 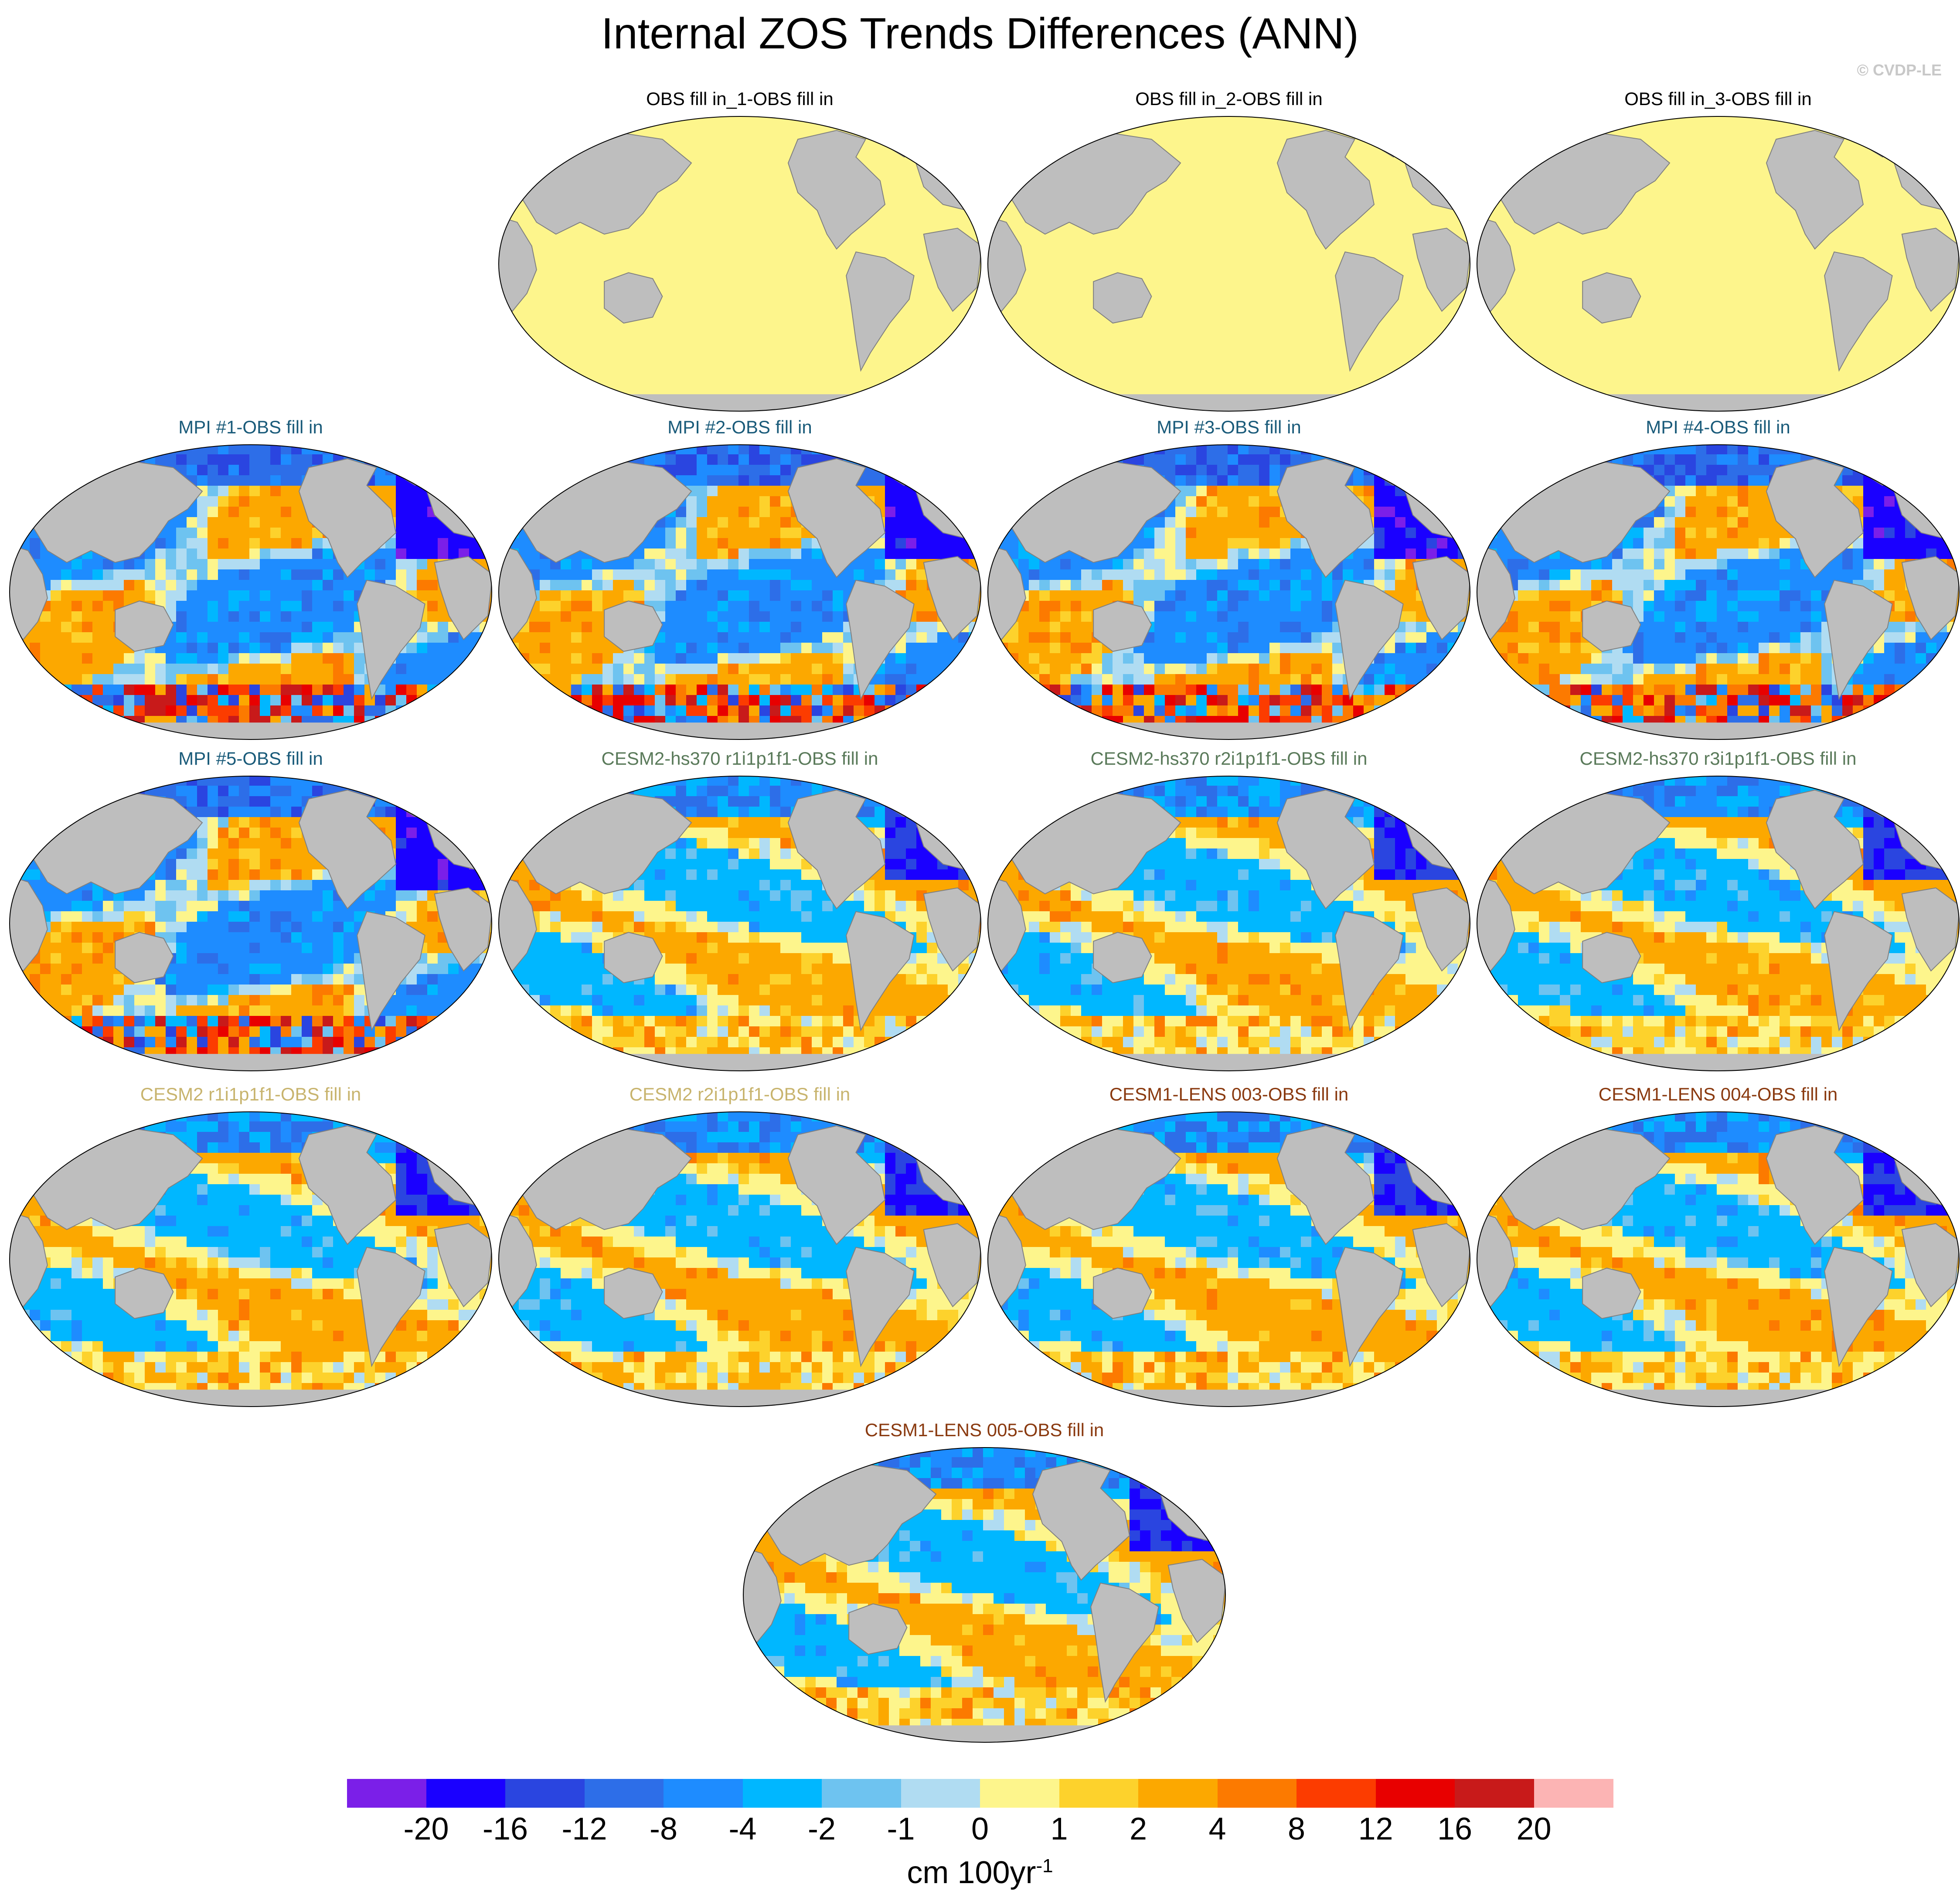 What do you see at coordinates (1899, 70) in the screenshot?
I see `watermark: © CVDP-LE` at bounding box center [1899, 70].